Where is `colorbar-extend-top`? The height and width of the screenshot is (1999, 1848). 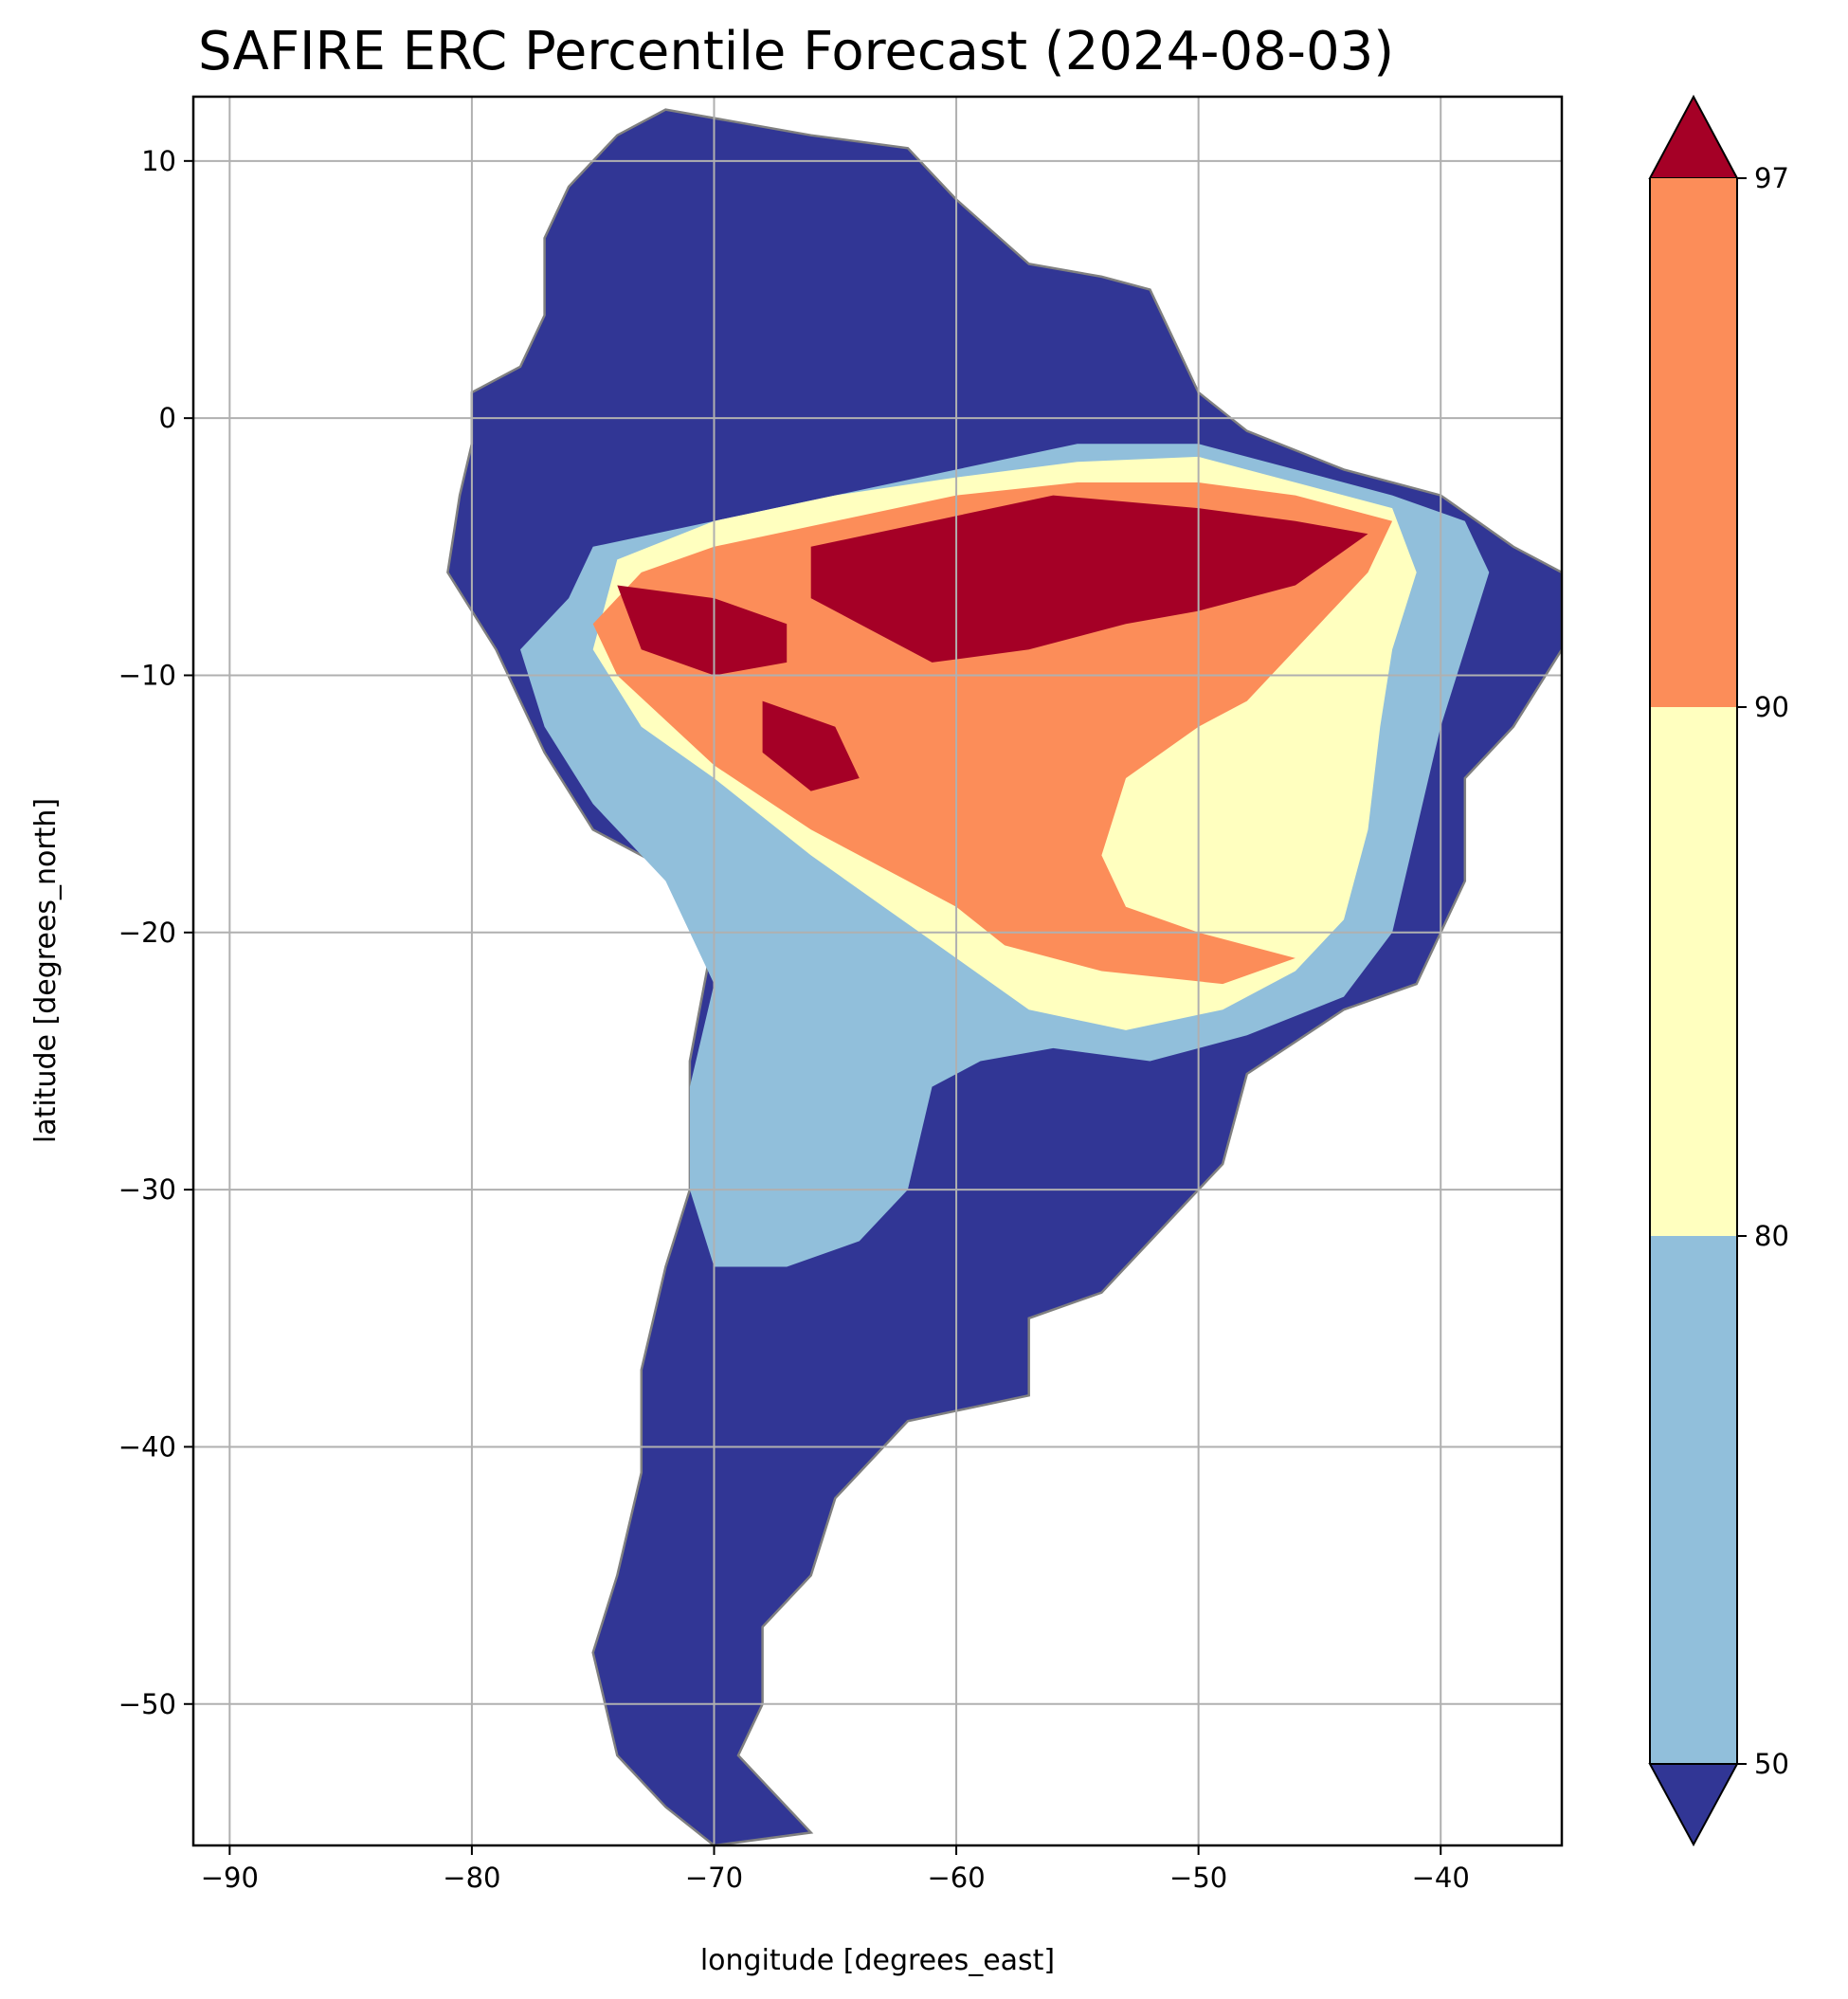
colorbar-extend-top is located at coordinates (1693, 136).